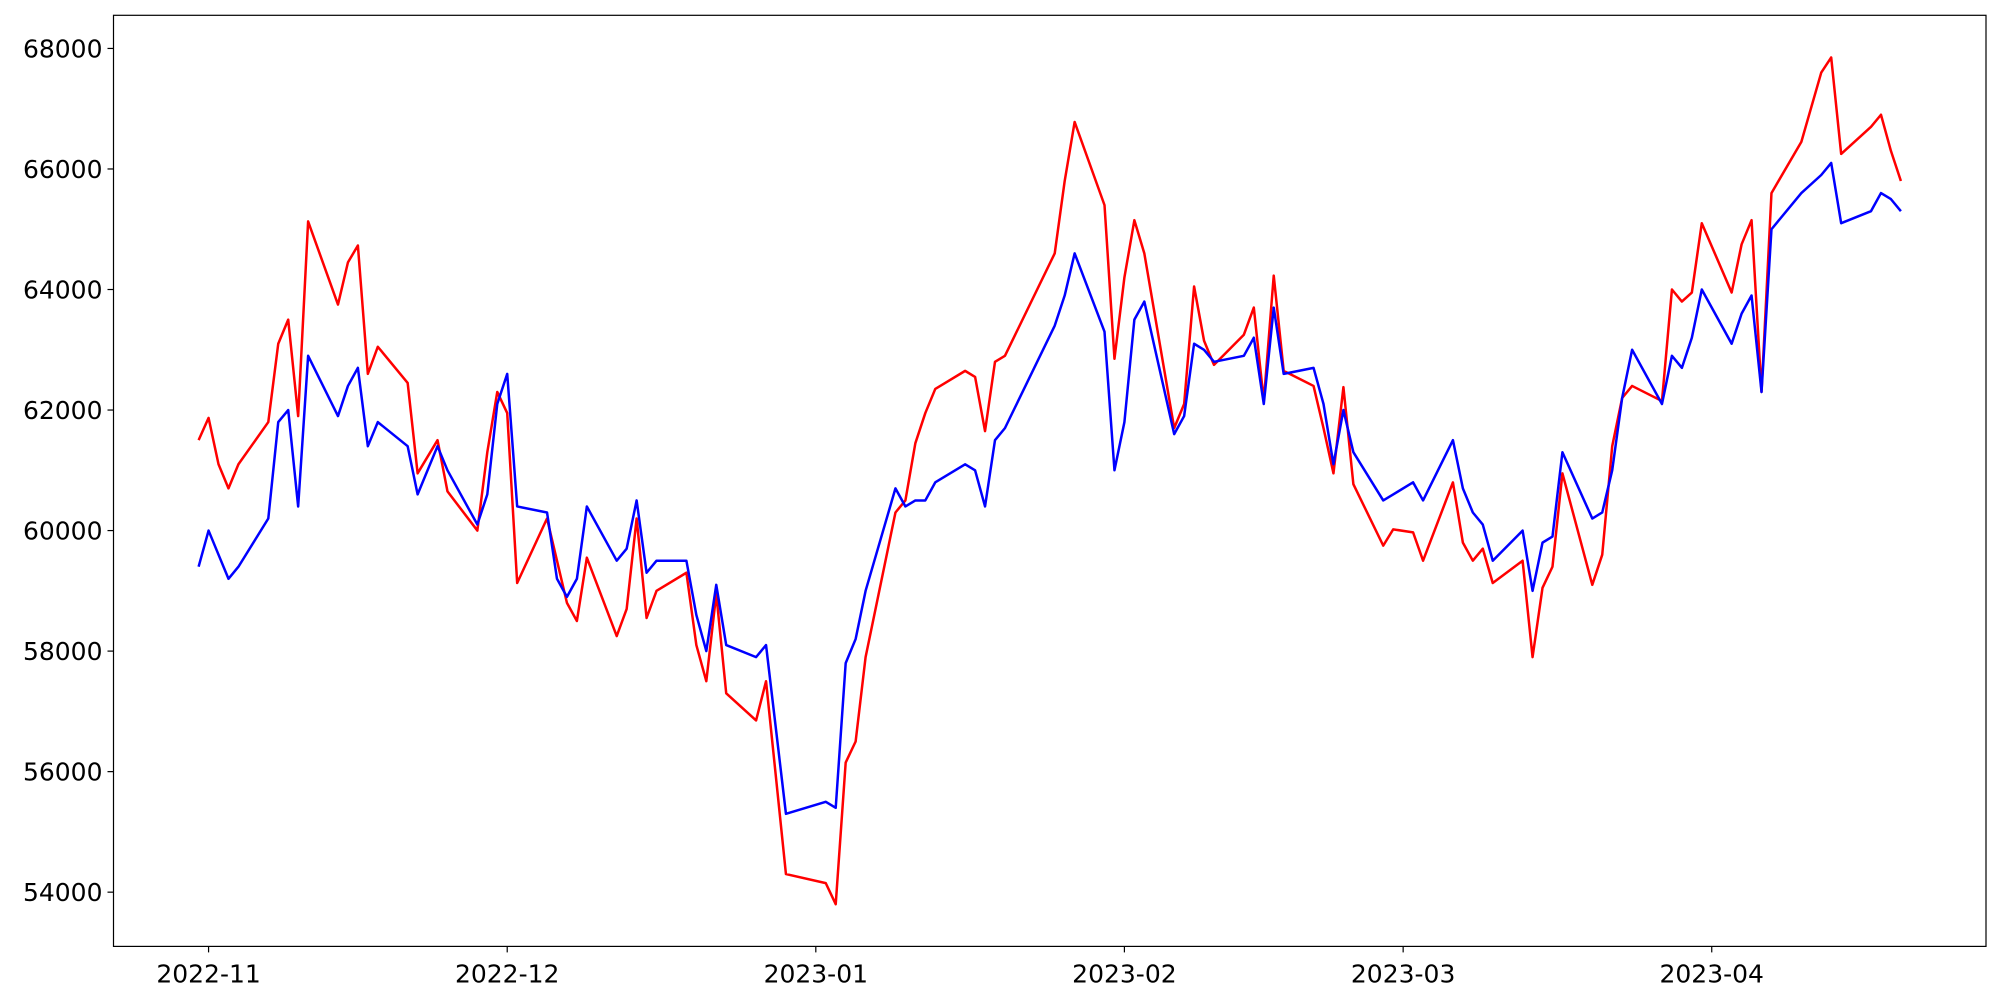 This screenshot has width=2000, height=1000. Describe the element at coordinates (63, 892) in the screenshot. I see `y-tick-label: 54000` at that location.